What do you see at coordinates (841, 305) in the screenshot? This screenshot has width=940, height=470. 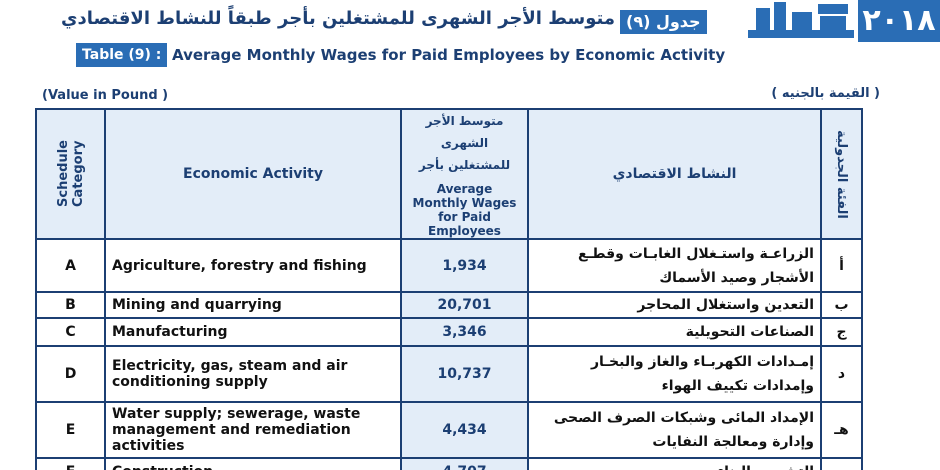 I see `table-cell: ب` at bounding box center [841, 305].